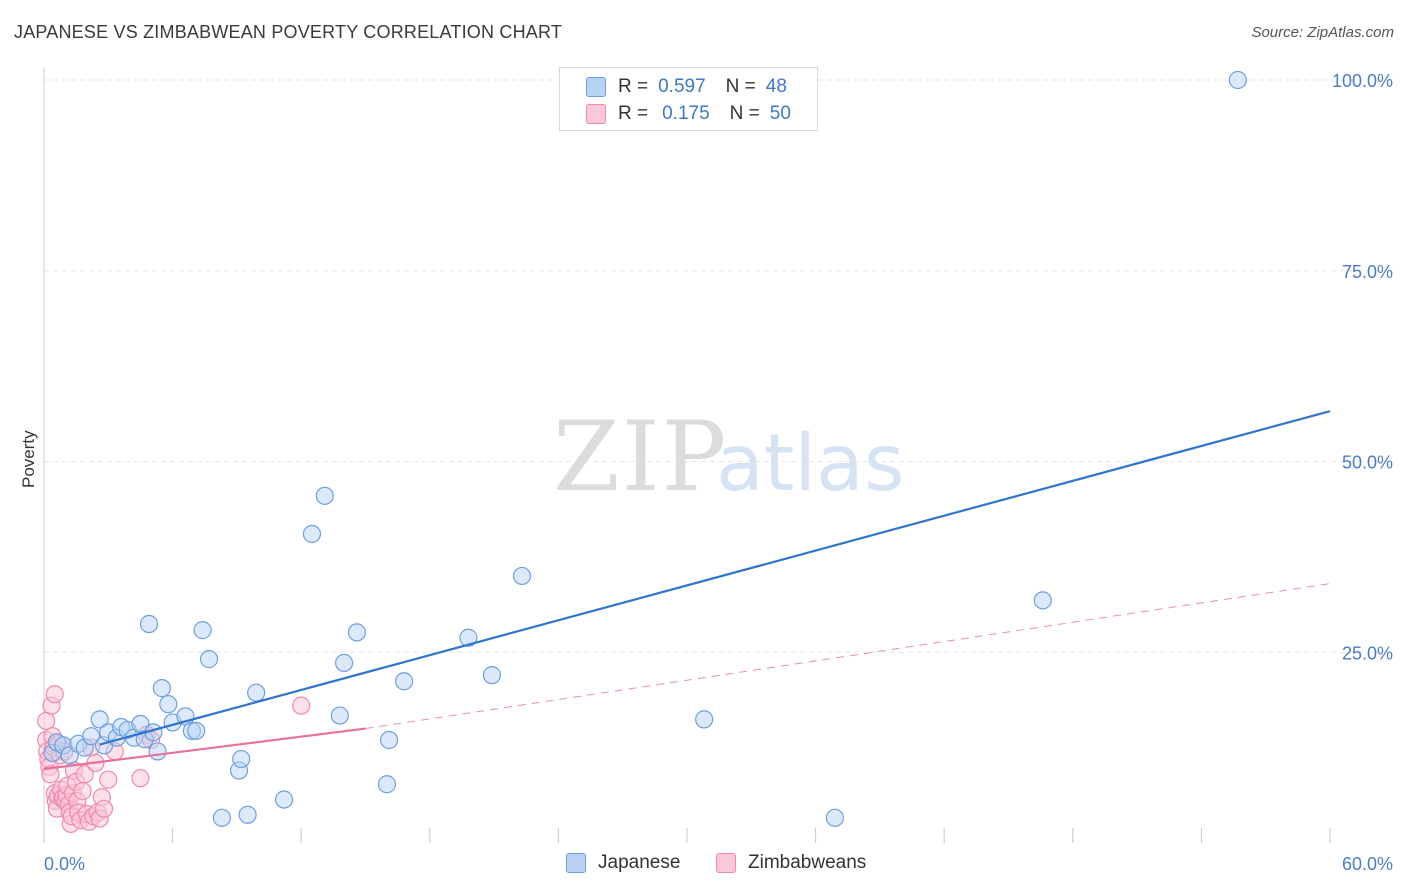 The image size is (1406, 892). What do you see at coordinates (1367, 864) in the screenshot?
I see `x-tick-label: 60.0%` at bounding box center [1367, 864].